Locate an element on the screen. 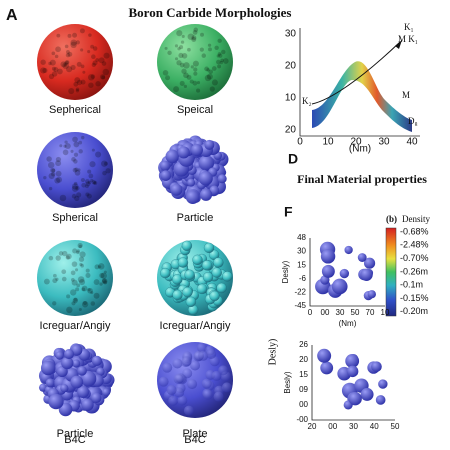 The width and height of the screenshot is (450, 450). x-tick-label: 30 is located at coordinates (384, 142).